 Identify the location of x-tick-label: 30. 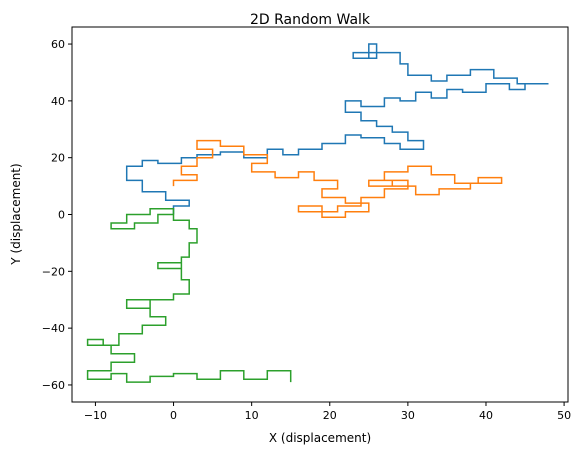
(408, 415).